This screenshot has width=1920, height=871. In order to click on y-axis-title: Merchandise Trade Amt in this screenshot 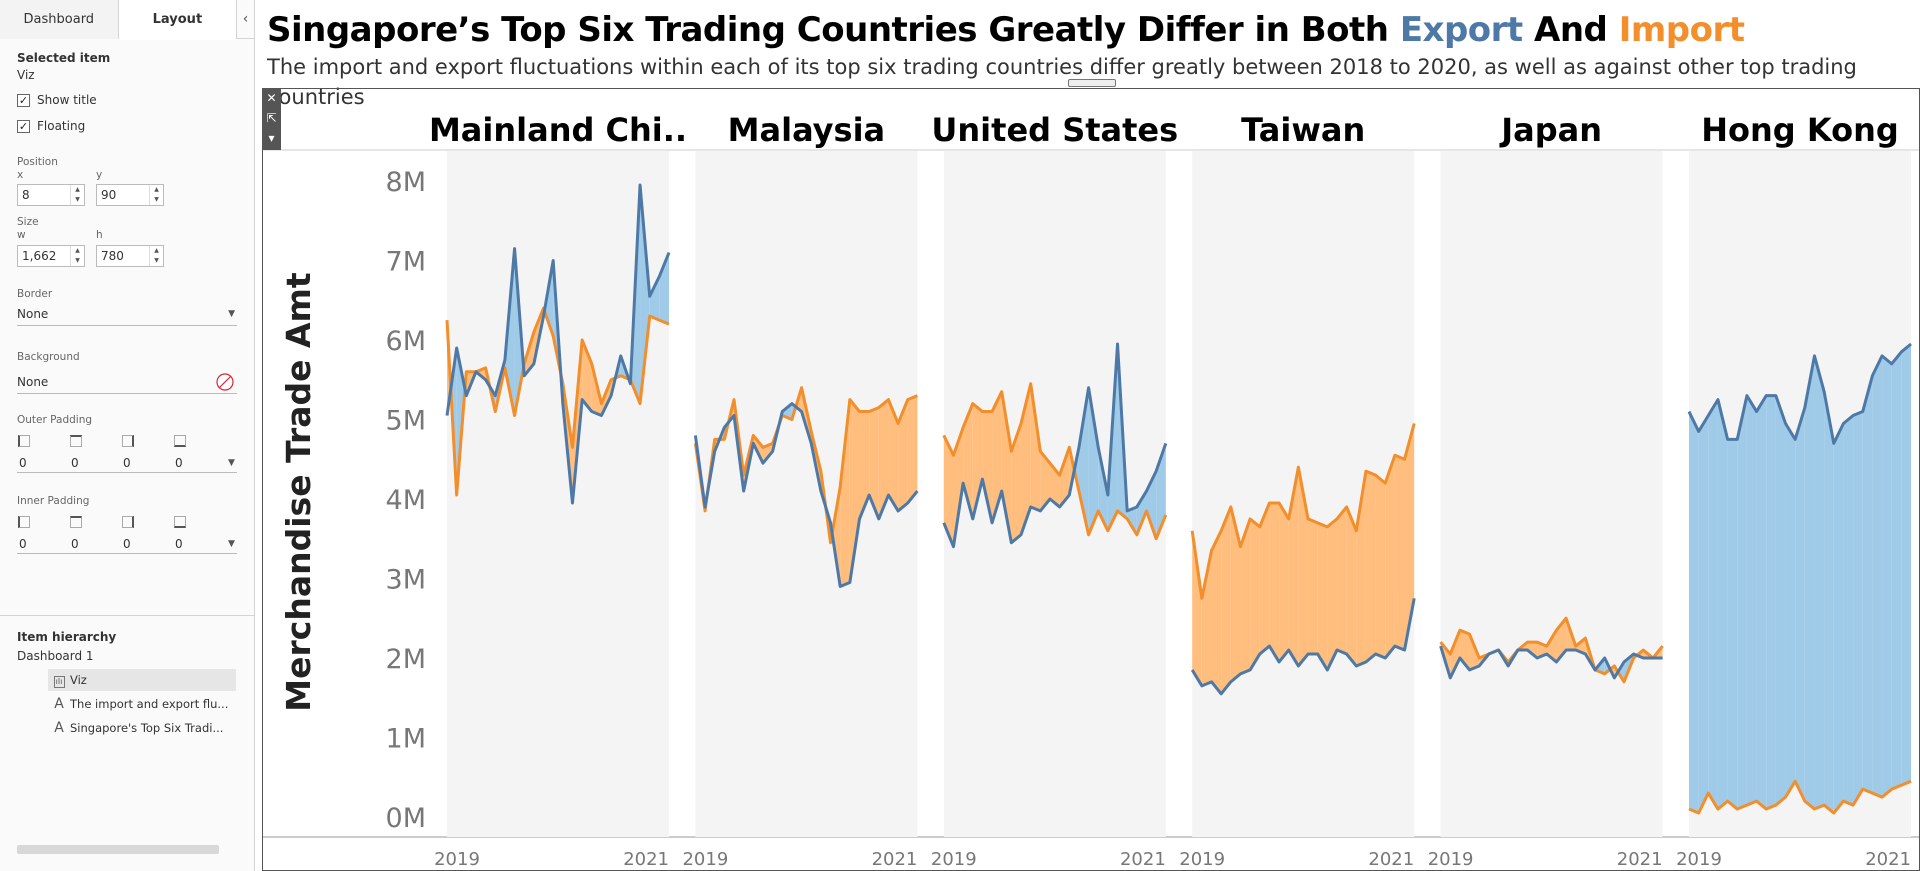, I will do `click(298, 492)`.